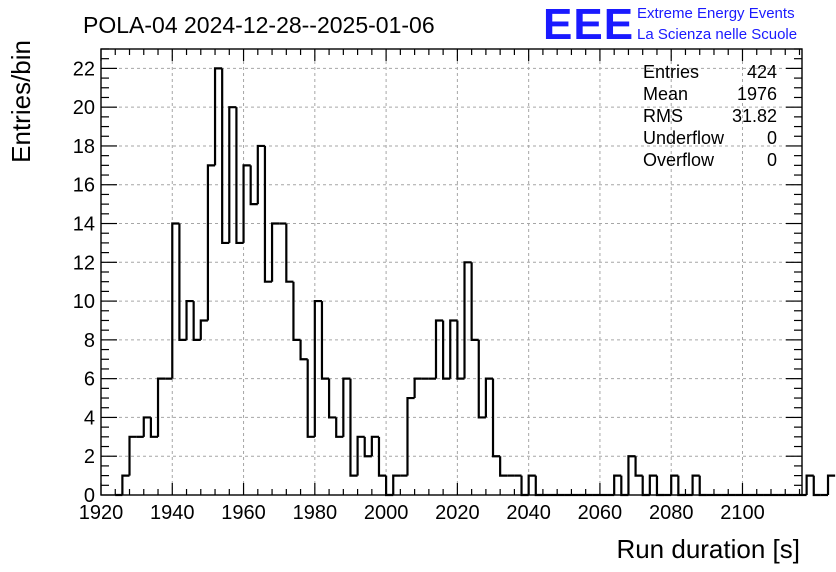 Image resolution: width=836 pixels, height=572 pixels. What do you see at coordinates (89, 380) in the screenshot?
I see `y-tick-label: 6` at bounding box center [89, 380].